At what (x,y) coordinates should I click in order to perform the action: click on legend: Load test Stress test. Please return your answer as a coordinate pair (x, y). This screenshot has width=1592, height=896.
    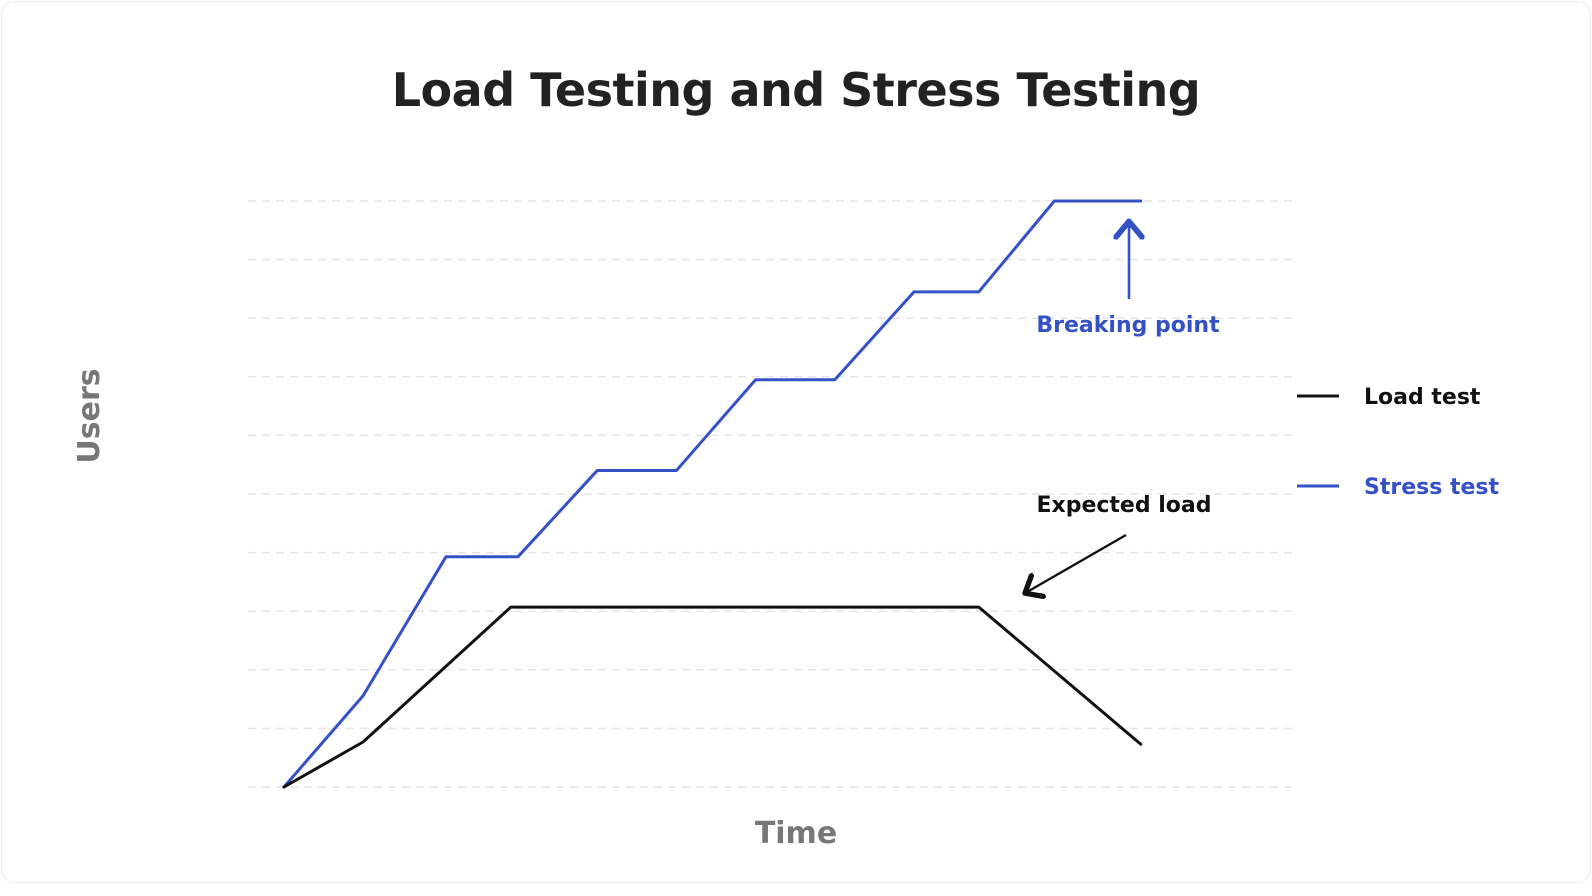
    Looking at the image, I should click on (1398, 442).